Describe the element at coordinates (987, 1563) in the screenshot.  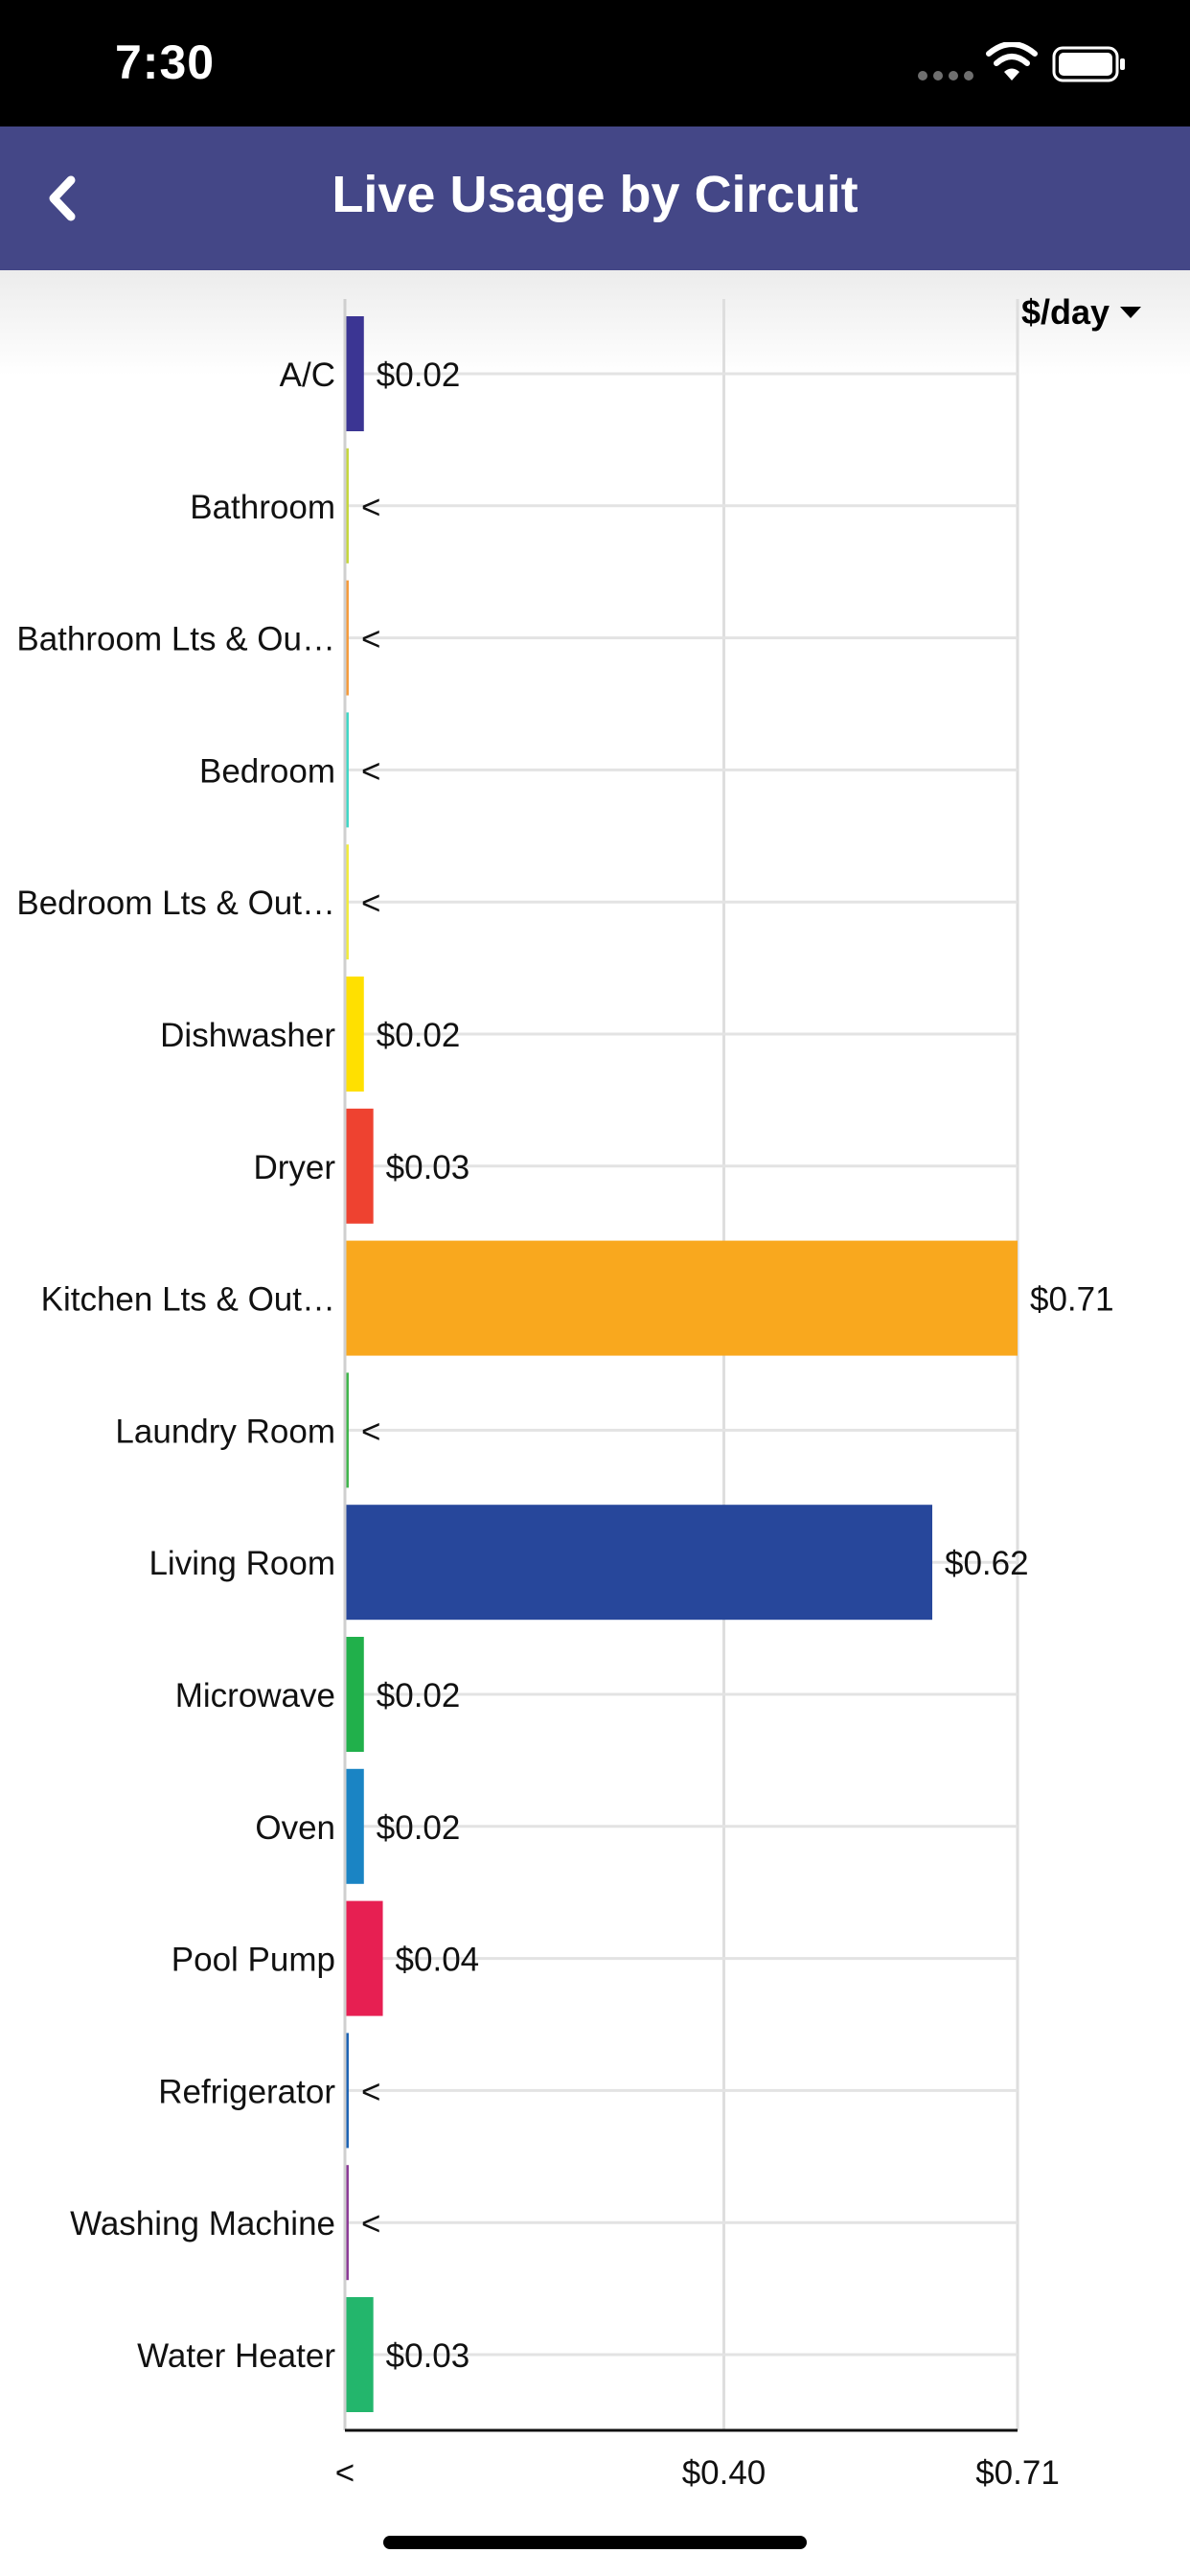
I see `value-label: $0.62` at that location.